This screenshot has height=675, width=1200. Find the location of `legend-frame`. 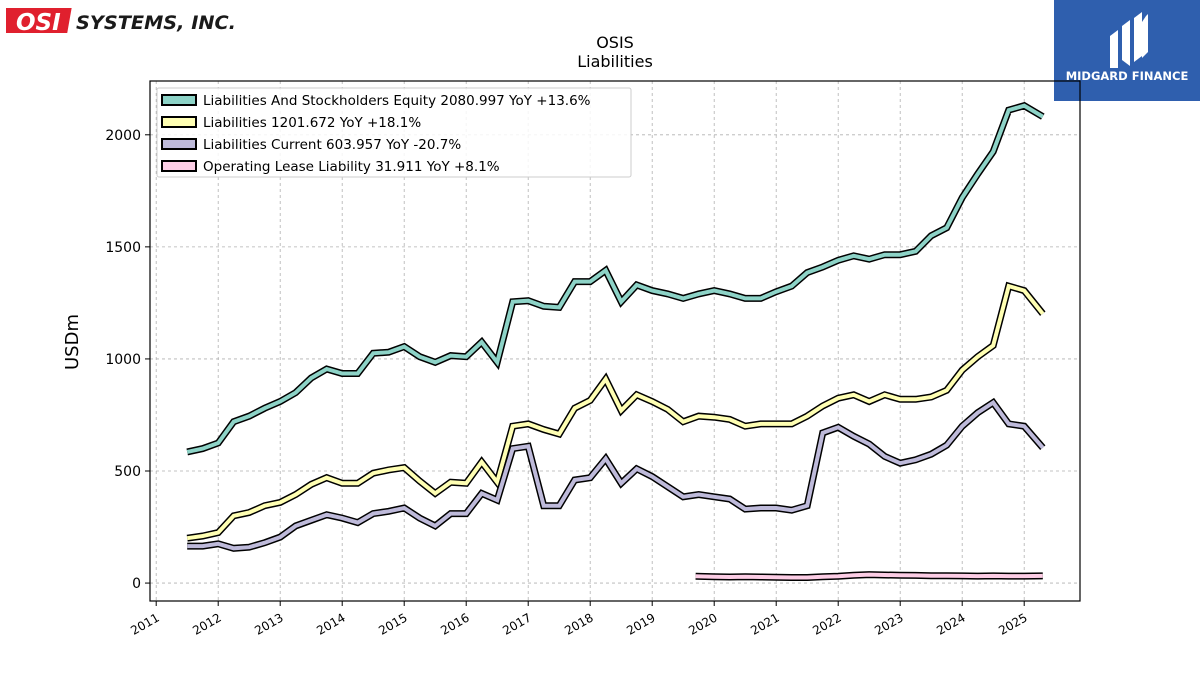

legend-frame is located at coordinates (394, 132).